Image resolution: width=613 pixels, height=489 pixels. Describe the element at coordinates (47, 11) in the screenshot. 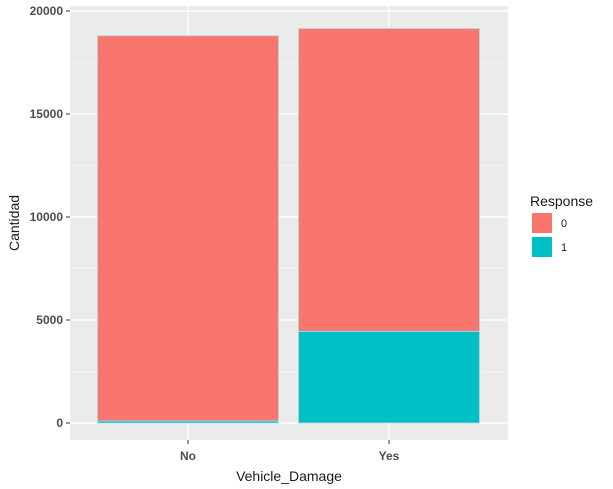

I see `y-tick-label: 20000` at that location.